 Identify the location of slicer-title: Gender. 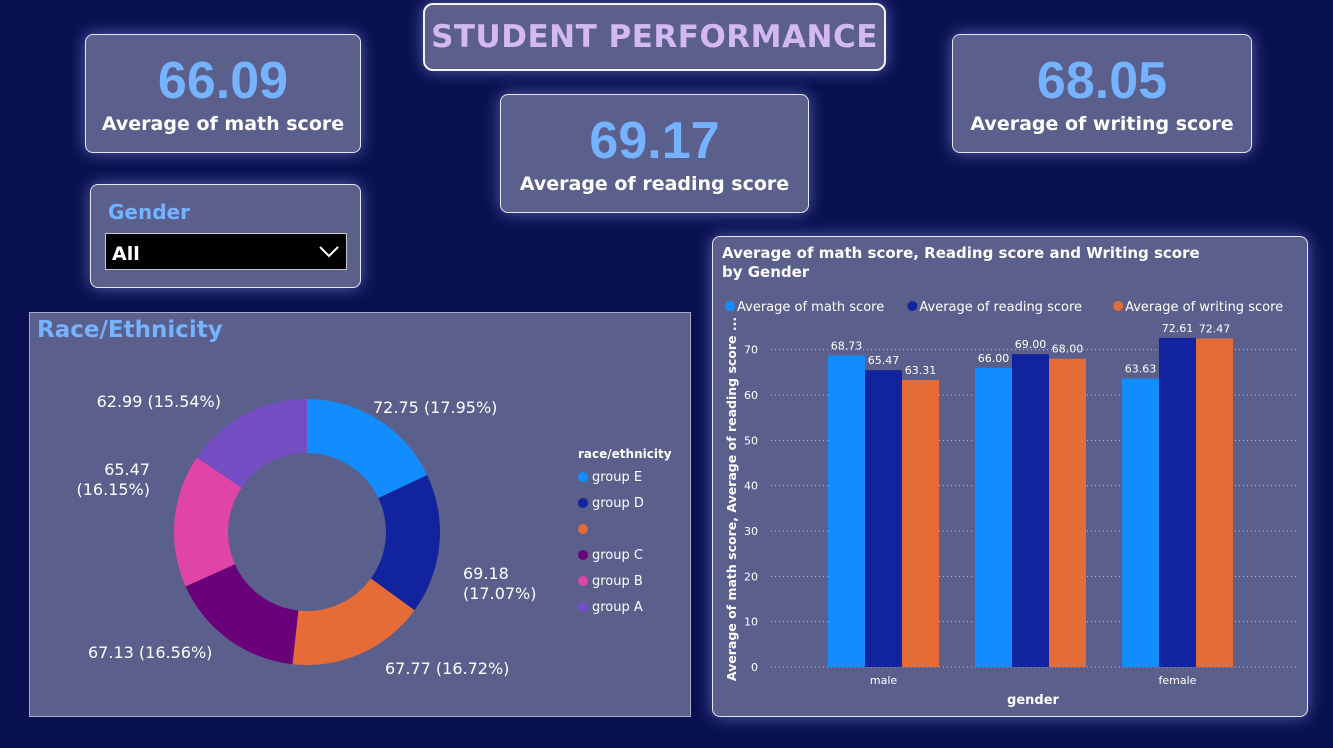
(149, 212).